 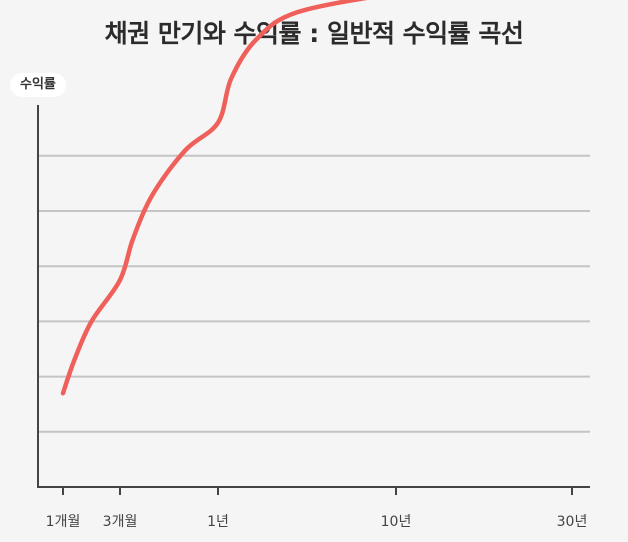 What do you see at coordinates (120, 522) in the screenshot?
I see `x-tick-label-2: 3개월` at bounding box center [120, 522].